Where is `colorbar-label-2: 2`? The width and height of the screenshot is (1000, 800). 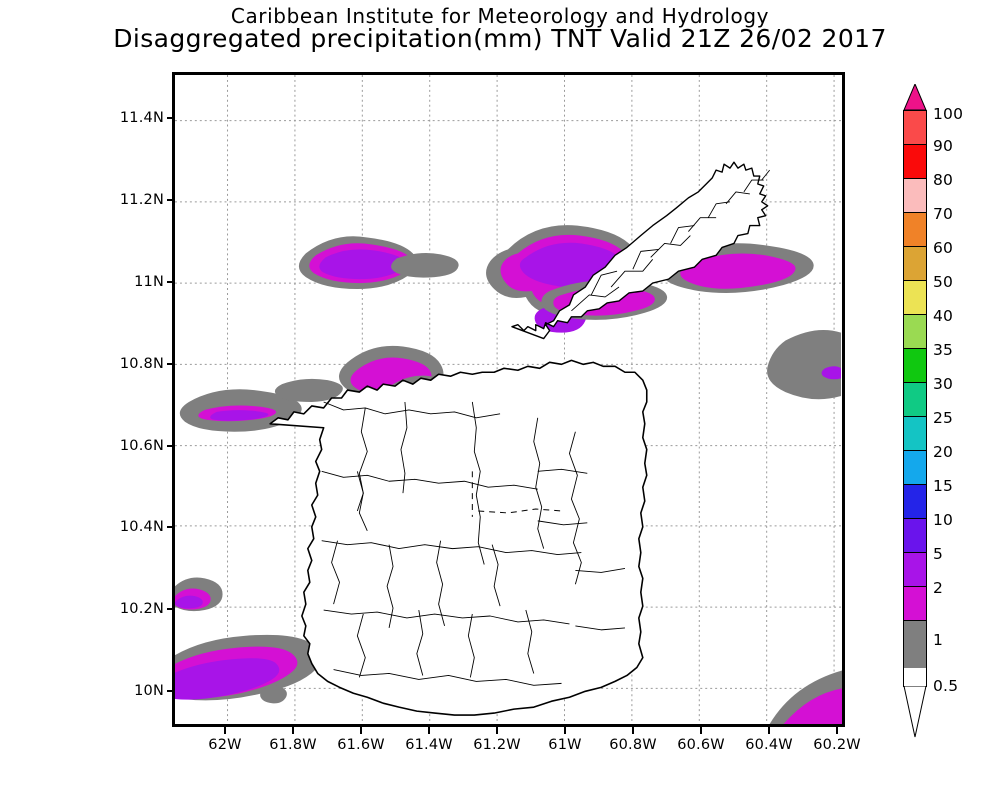
colorbar-label-2: 2 is located at coordinates (938, 588).